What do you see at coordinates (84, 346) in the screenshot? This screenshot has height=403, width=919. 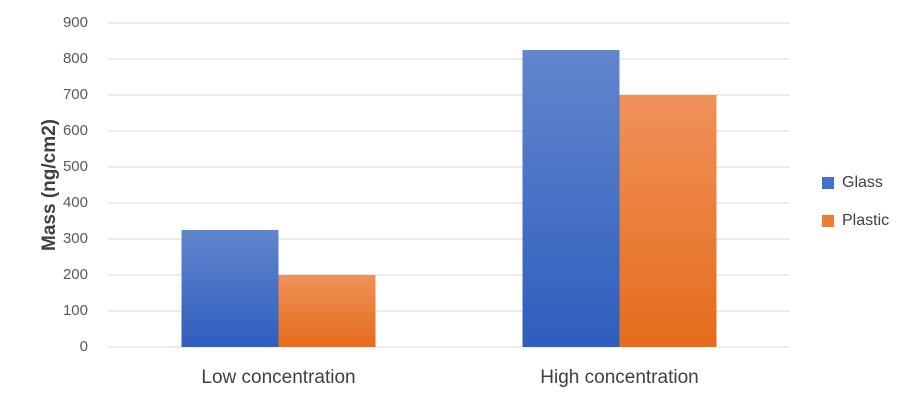 I see `y-tick-label: 0` at bounding box center [84, 346].